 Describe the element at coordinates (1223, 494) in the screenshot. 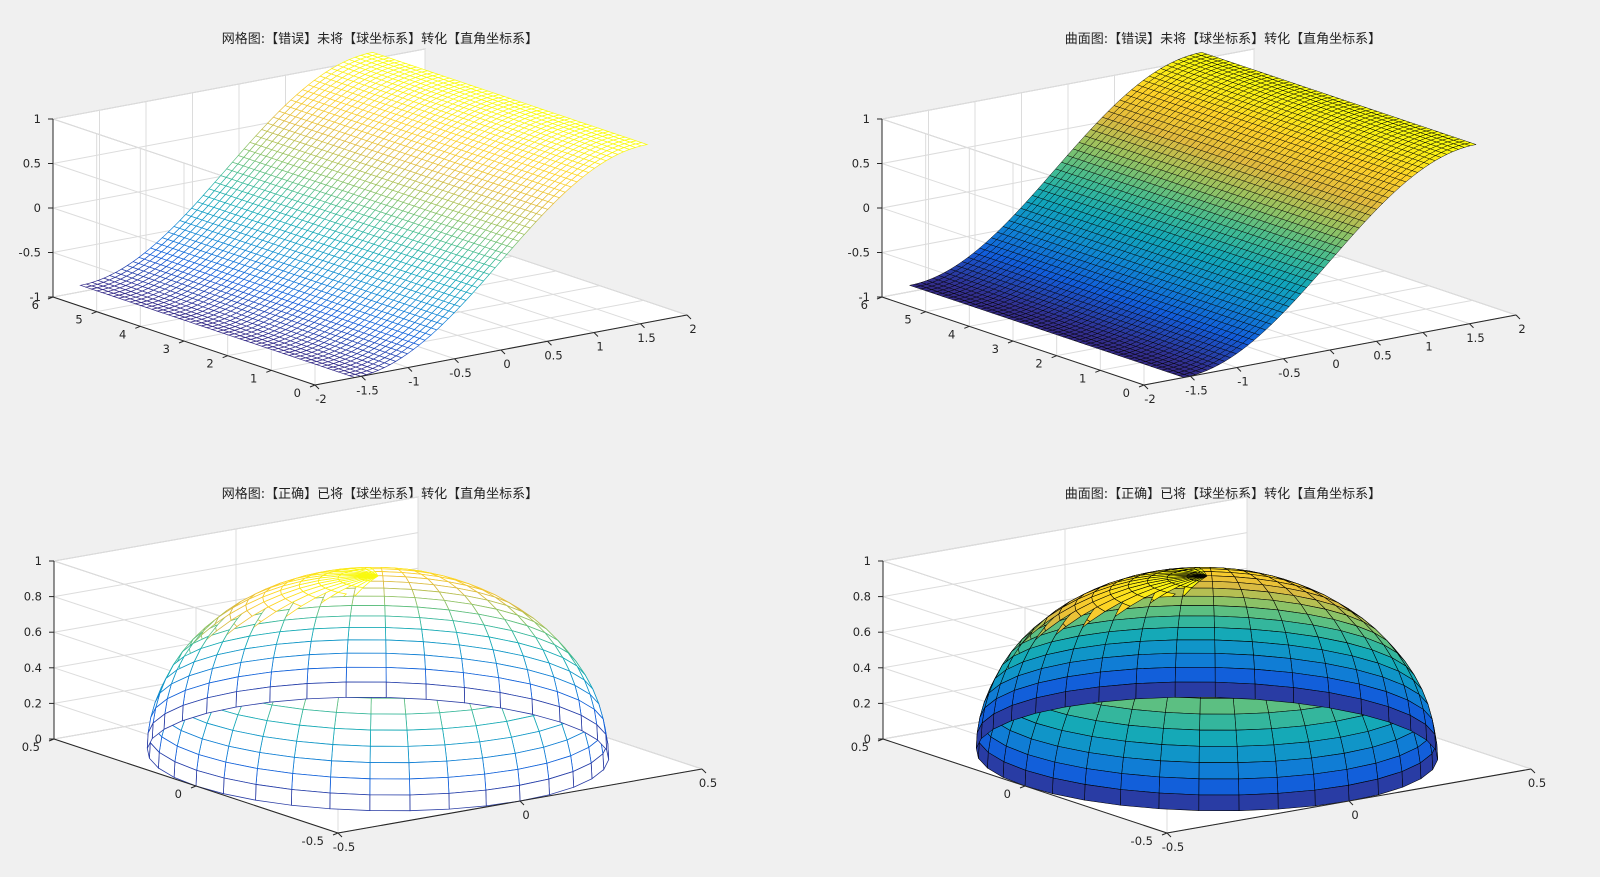

I see `panel-title: 曲面图:【正确】已将【球坐标系】转化【直角坐标系】` at that location.